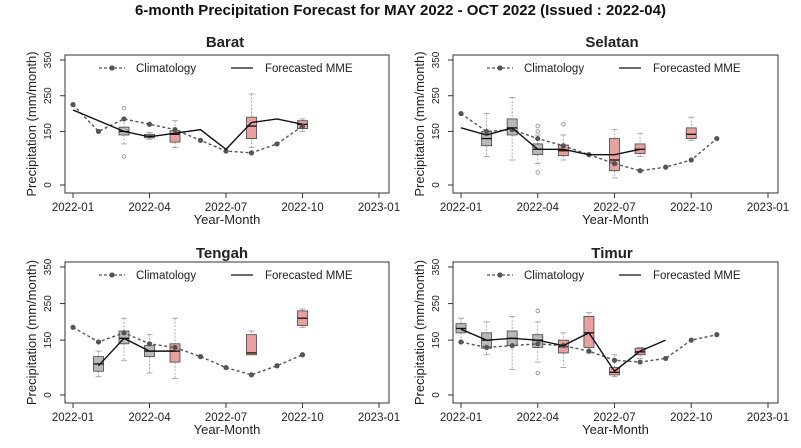  I want to click on panel-title: Barat, so click(225, 42).